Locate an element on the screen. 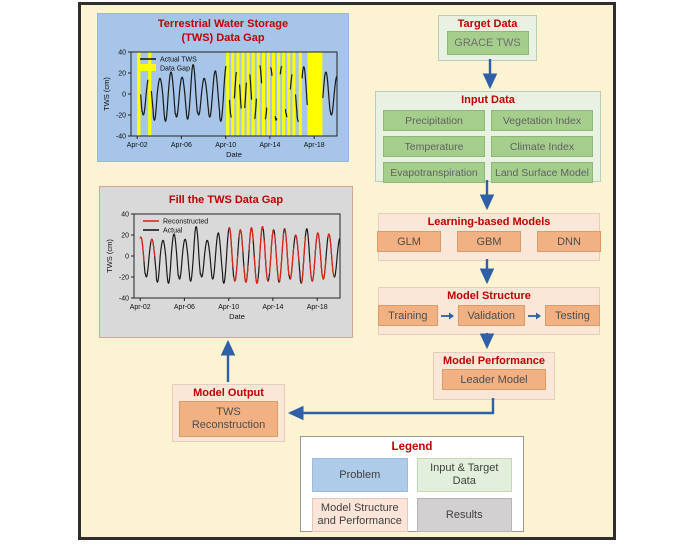  target-data-title: Target Data is located at coordinates (487, 24).